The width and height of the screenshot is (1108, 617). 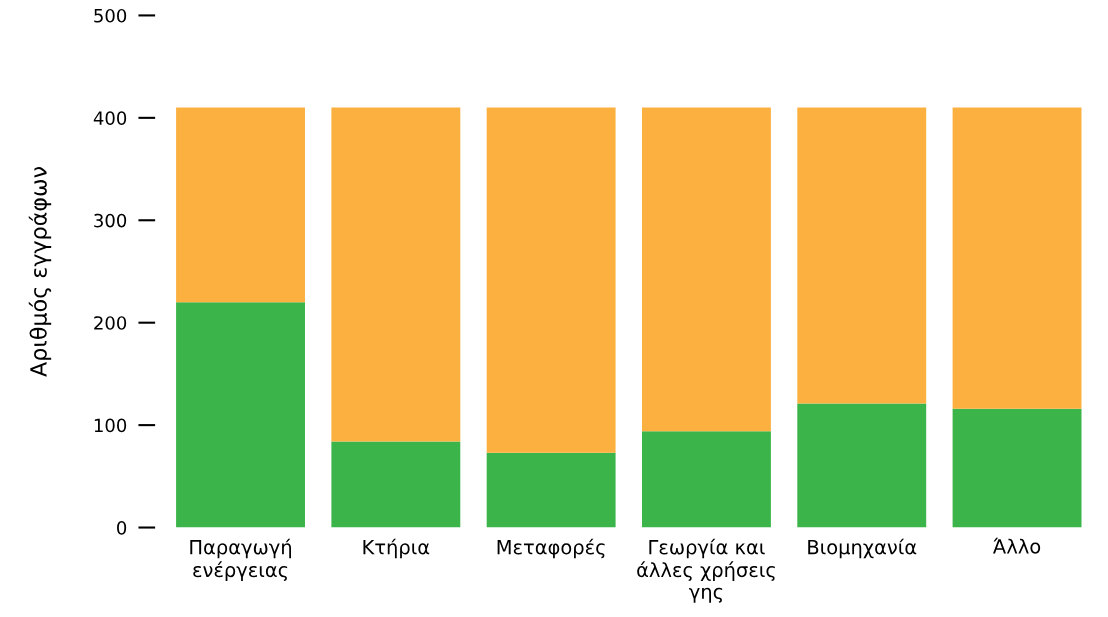 What do you see at coordinates (110, 220) in the screenshot?
I see `y-tick-label: 300` at bounding box center [110, 220].